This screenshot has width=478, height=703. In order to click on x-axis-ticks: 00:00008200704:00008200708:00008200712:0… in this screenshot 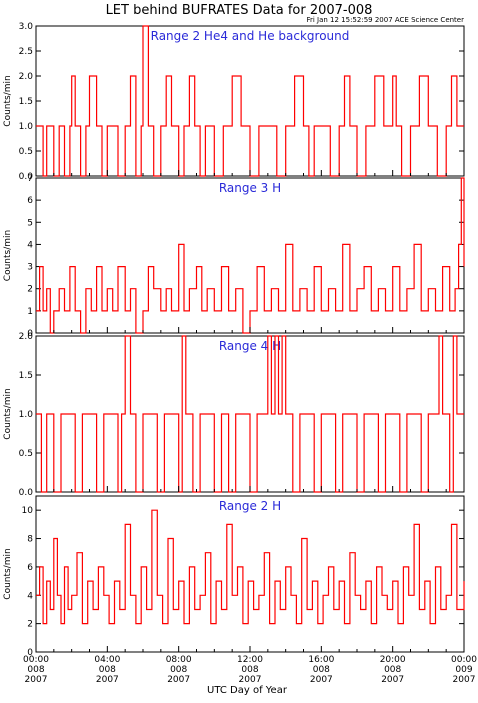, I will do `click(250, 670)`.